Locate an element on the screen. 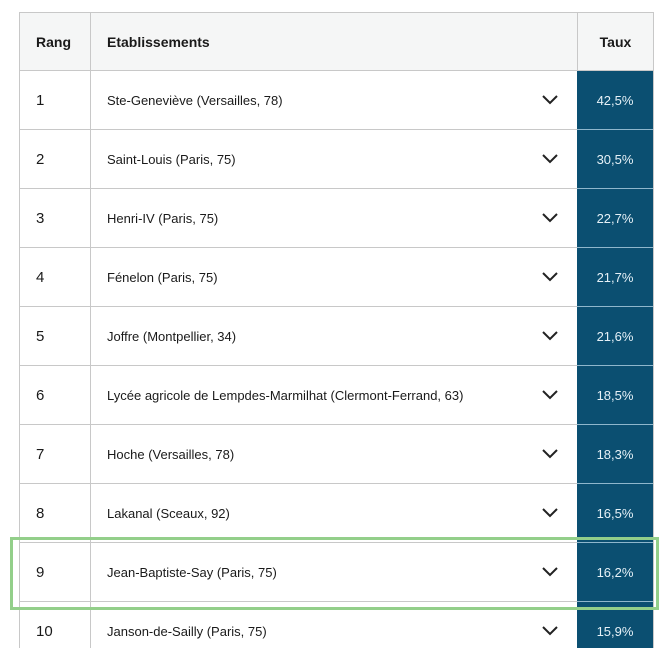  rate-cell: 18,3% is located at coordinates (615, 454).